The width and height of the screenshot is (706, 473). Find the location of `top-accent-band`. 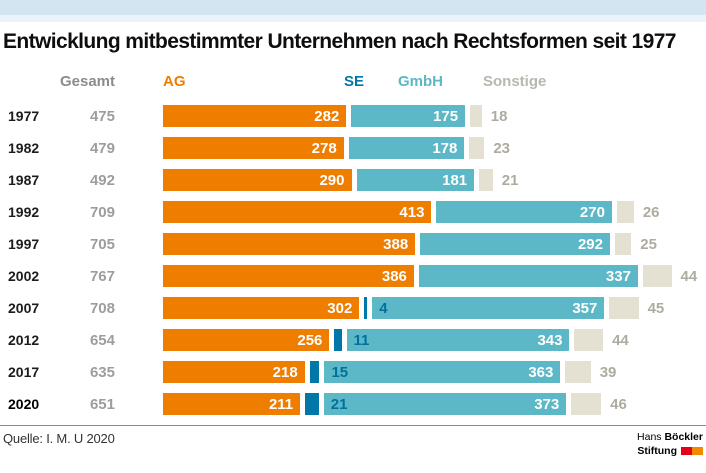

top-accent-band is located at coordinates (353, 7).